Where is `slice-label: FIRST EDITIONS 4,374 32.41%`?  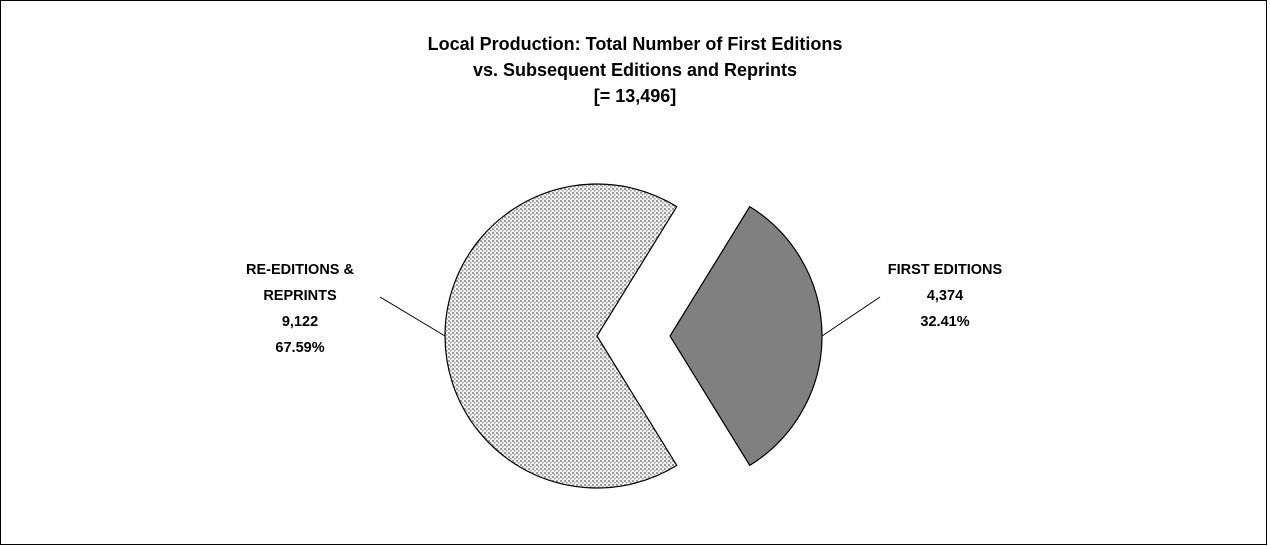
slice-label: FIRST EDITIONS 4,374 32.41% is located at coordinates (945, 296).